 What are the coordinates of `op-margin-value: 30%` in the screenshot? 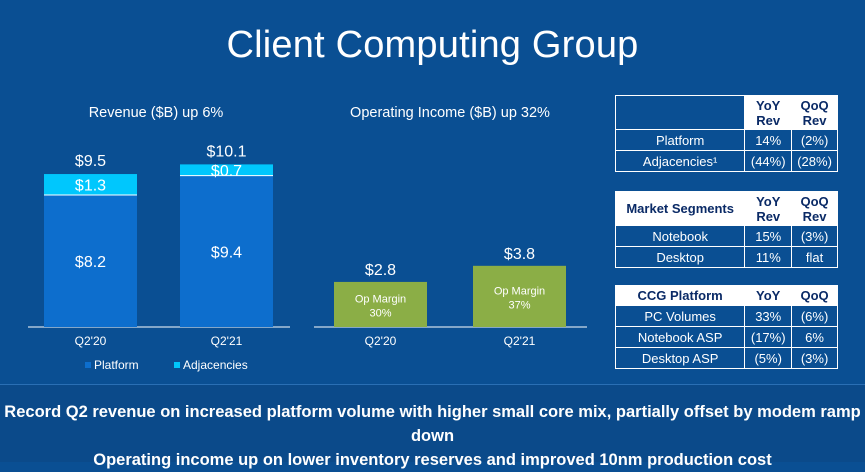 It's located at (380, 313).